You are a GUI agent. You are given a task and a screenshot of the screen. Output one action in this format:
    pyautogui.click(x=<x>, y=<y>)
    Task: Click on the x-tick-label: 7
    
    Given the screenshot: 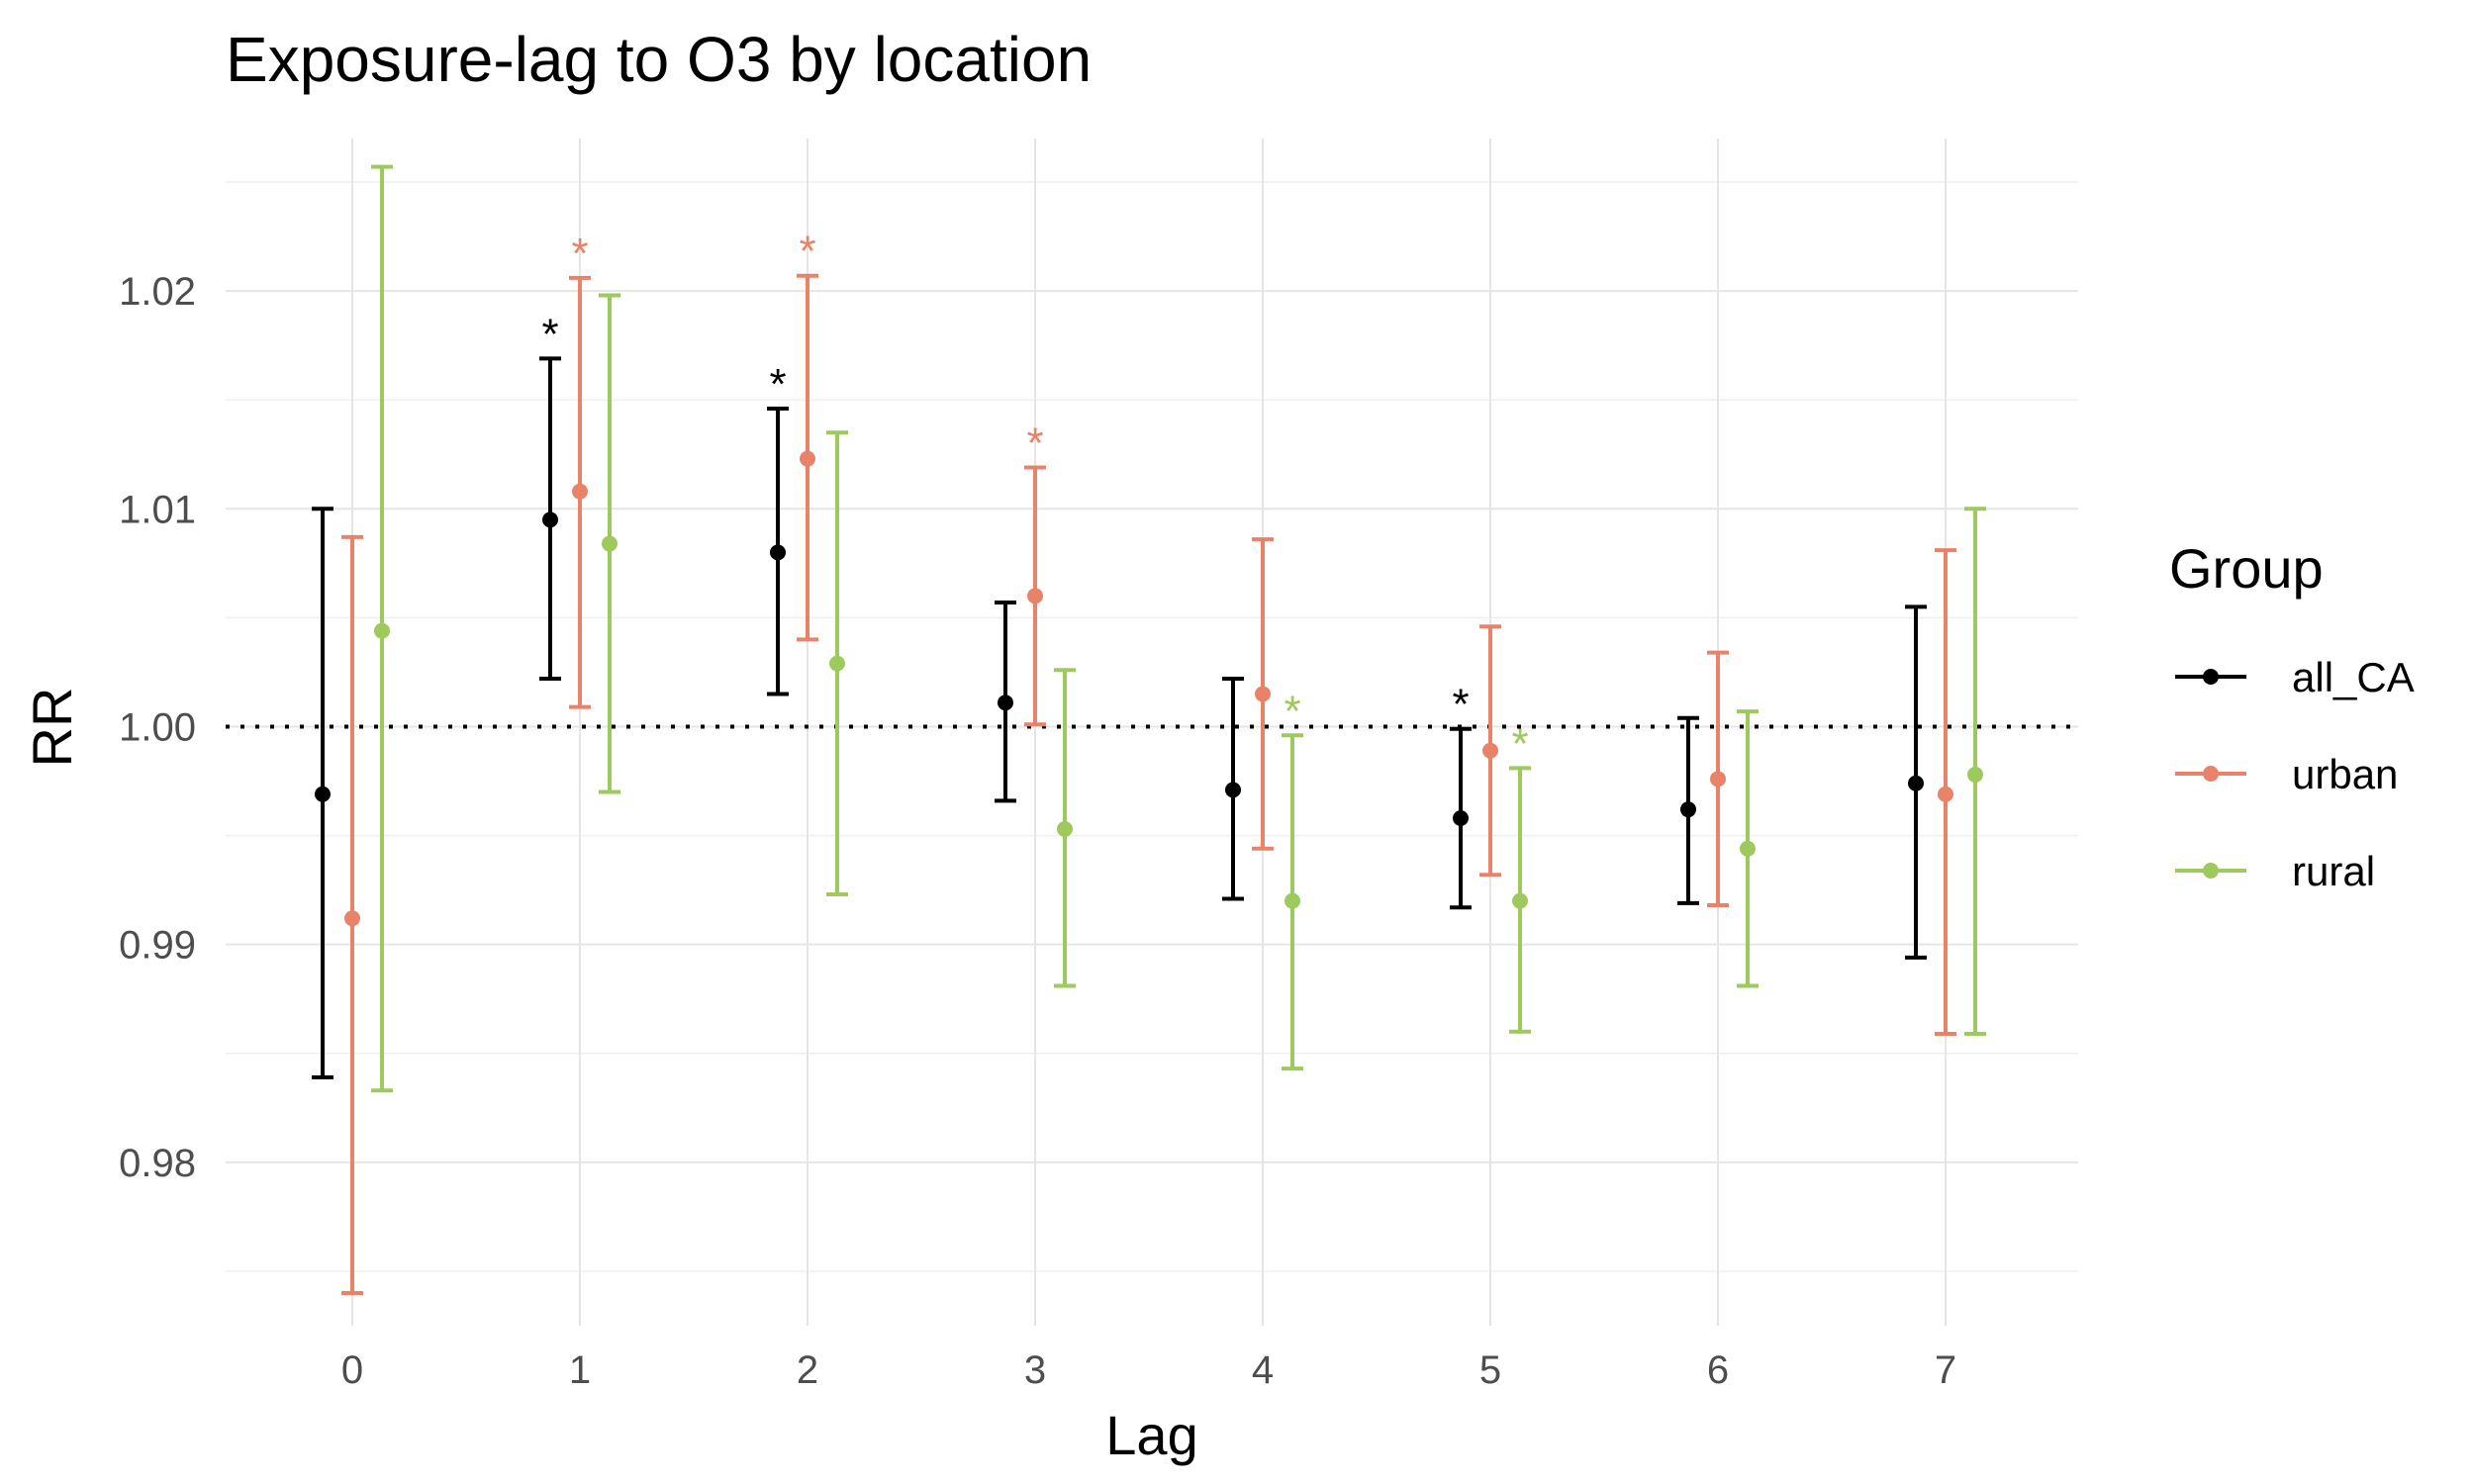 What is the action you would take?
    pyautogui.click(x=1946, y=1370)
    